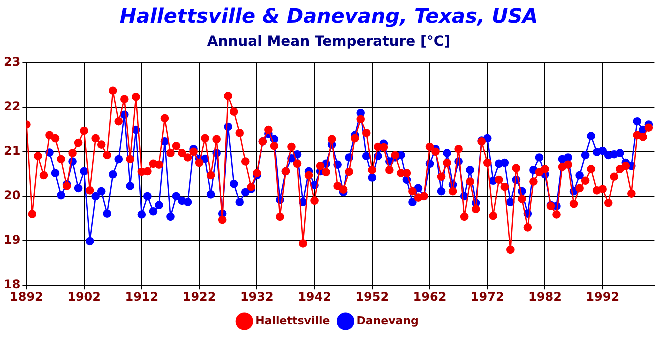 This screenshot has height=337, width=660. Describe the element at coordinates (12, 285) in the screenshot. I see `y-tick-label: 18` at that location.